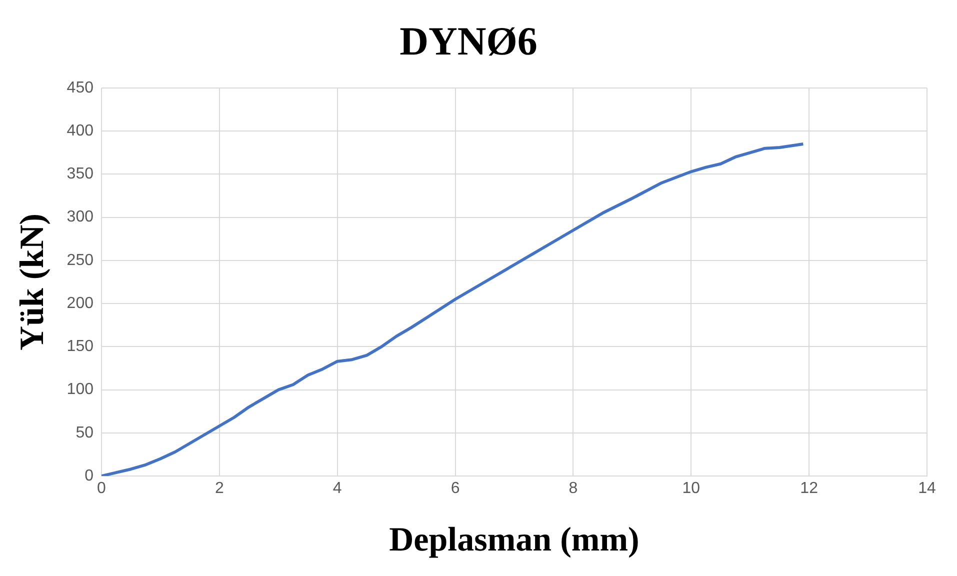 Image resolution: width=957 pixels, height=576 pixels. What do you see at coordinates (80, 217) in the screenshot?
I see `y-tick-label: 300` at bounding box center [80, 217].